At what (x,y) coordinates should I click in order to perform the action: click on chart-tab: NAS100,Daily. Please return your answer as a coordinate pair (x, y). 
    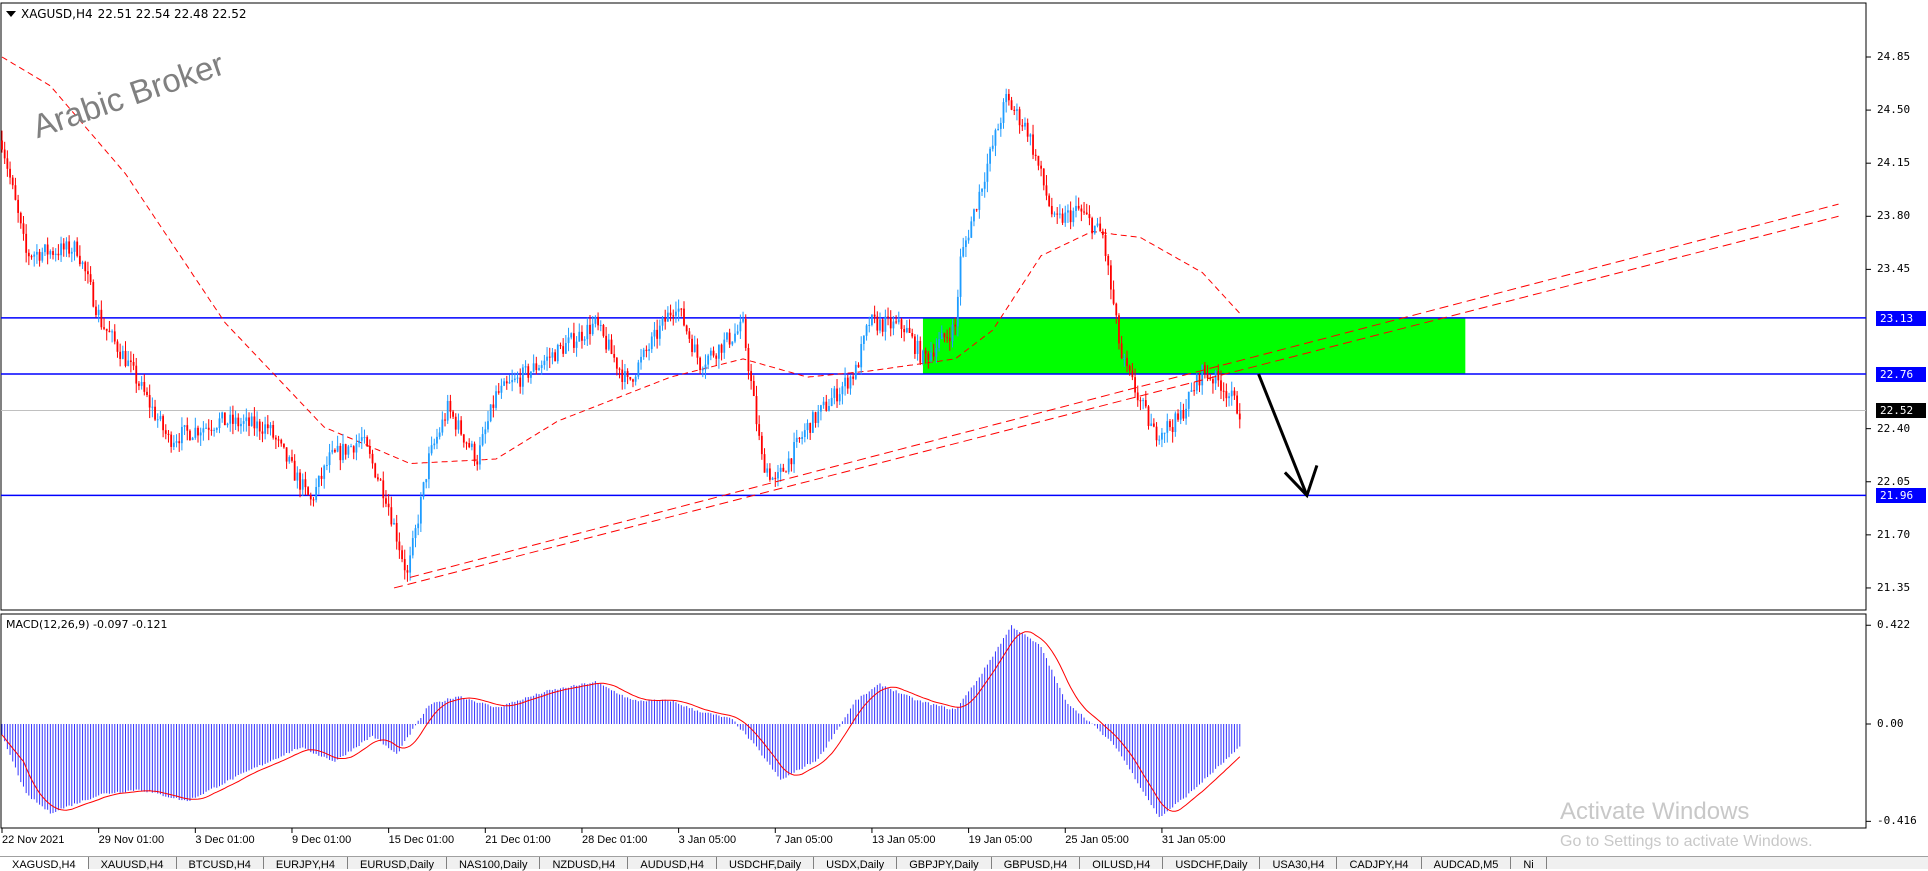
    Looking at the image, I should click on (494, 864).